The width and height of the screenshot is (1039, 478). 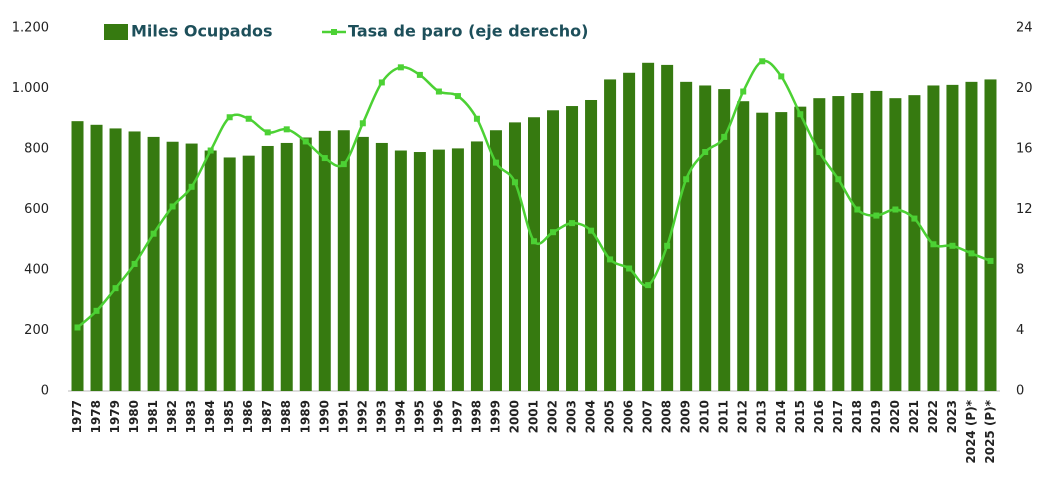 What do you see at coordinates (553, 416) in the screenshot?
I see `x-tick-label: 2002` at bounding box center [553, 416].